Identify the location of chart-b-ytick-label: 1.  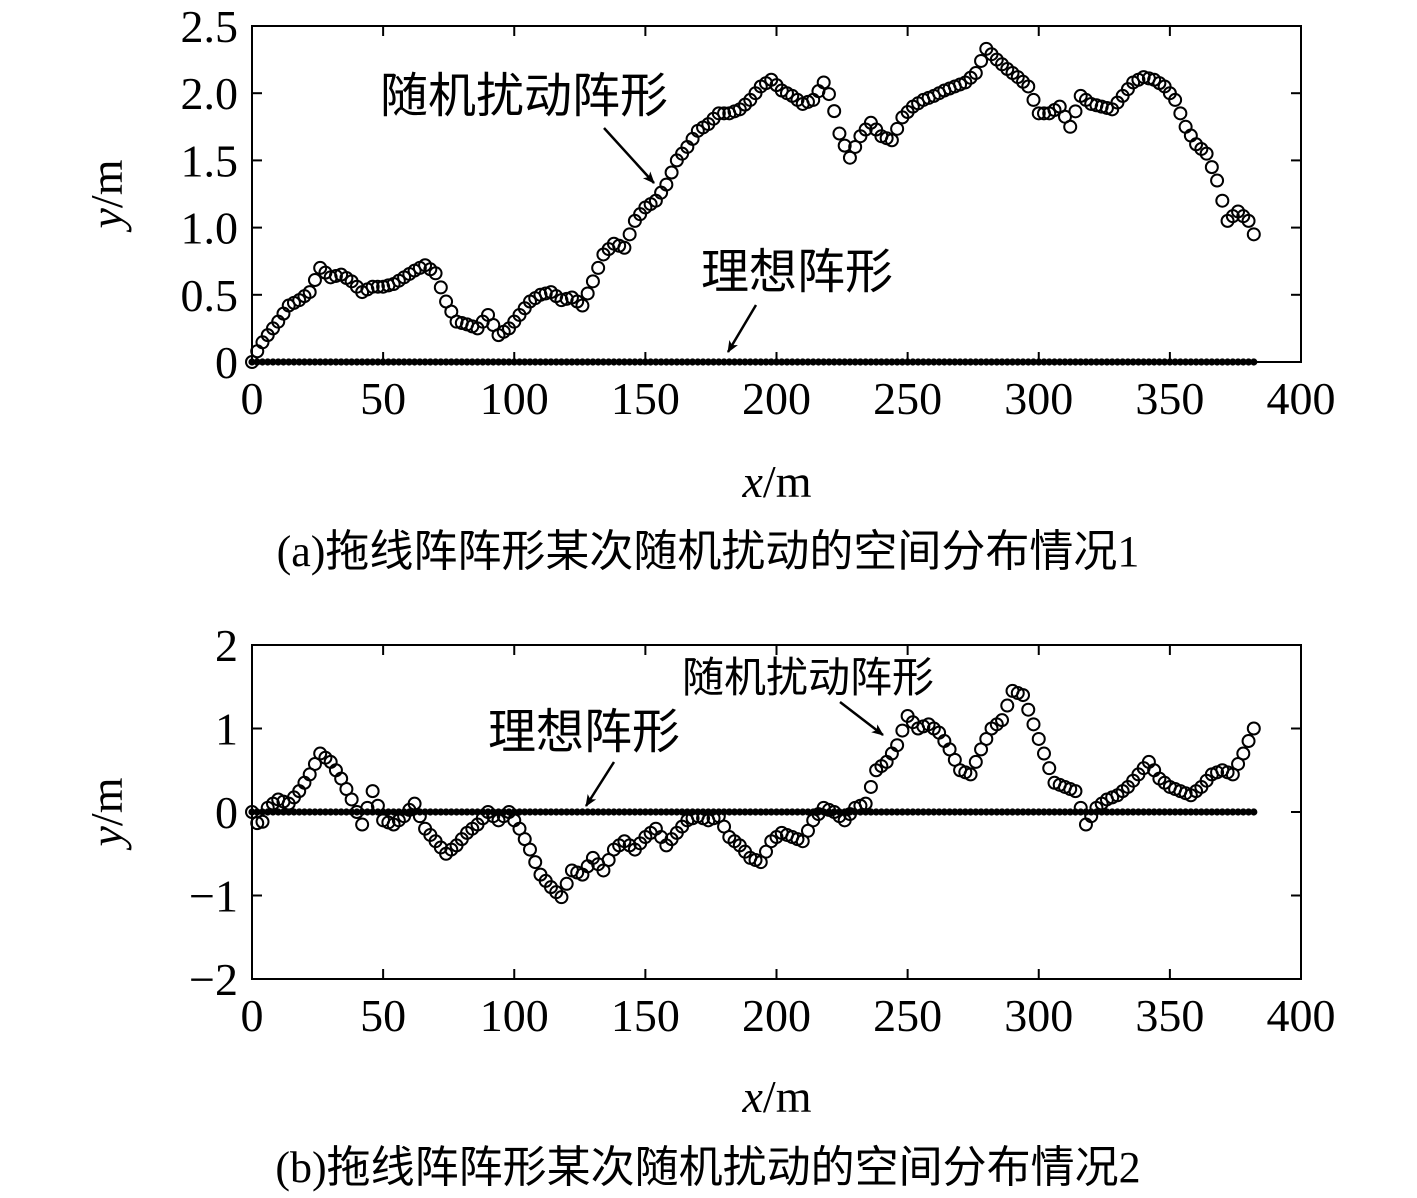
(226, 729).